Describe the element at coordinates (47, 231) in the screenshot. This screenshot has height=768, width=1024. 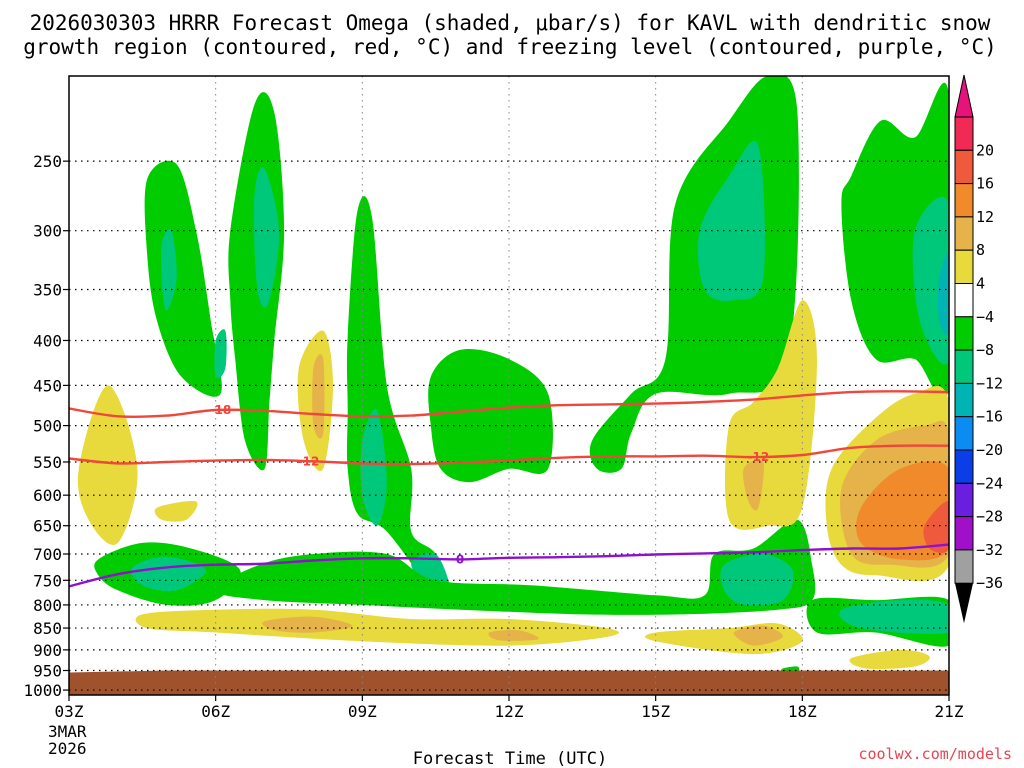
I see `y-tick-label-300: 300` at that location.